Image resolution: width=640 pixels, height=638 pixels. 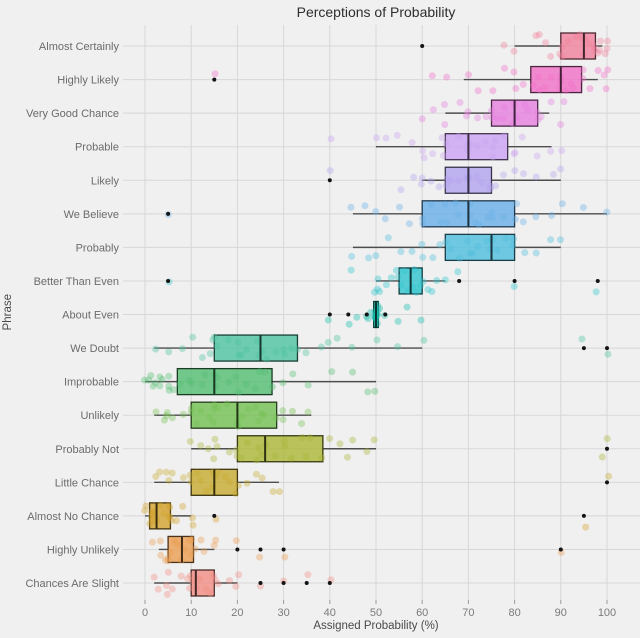 What do you see at coordinates (8, 312) in the screenshot?
I see `y-axis-title: Phrase` at bounding box center [8, 312].